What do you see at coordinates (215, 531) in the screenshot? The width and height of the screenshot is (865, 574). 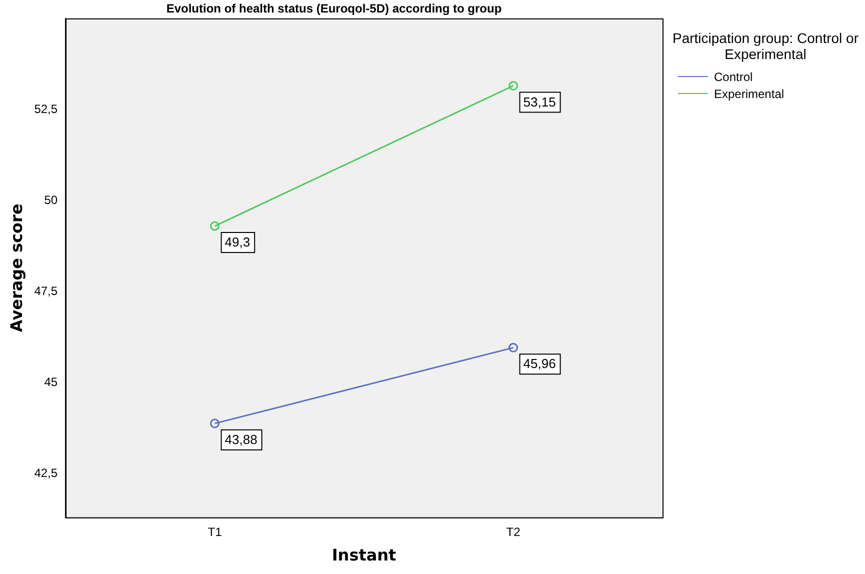 I see `x-tick-label: T1` at bounding box center [215, 531].